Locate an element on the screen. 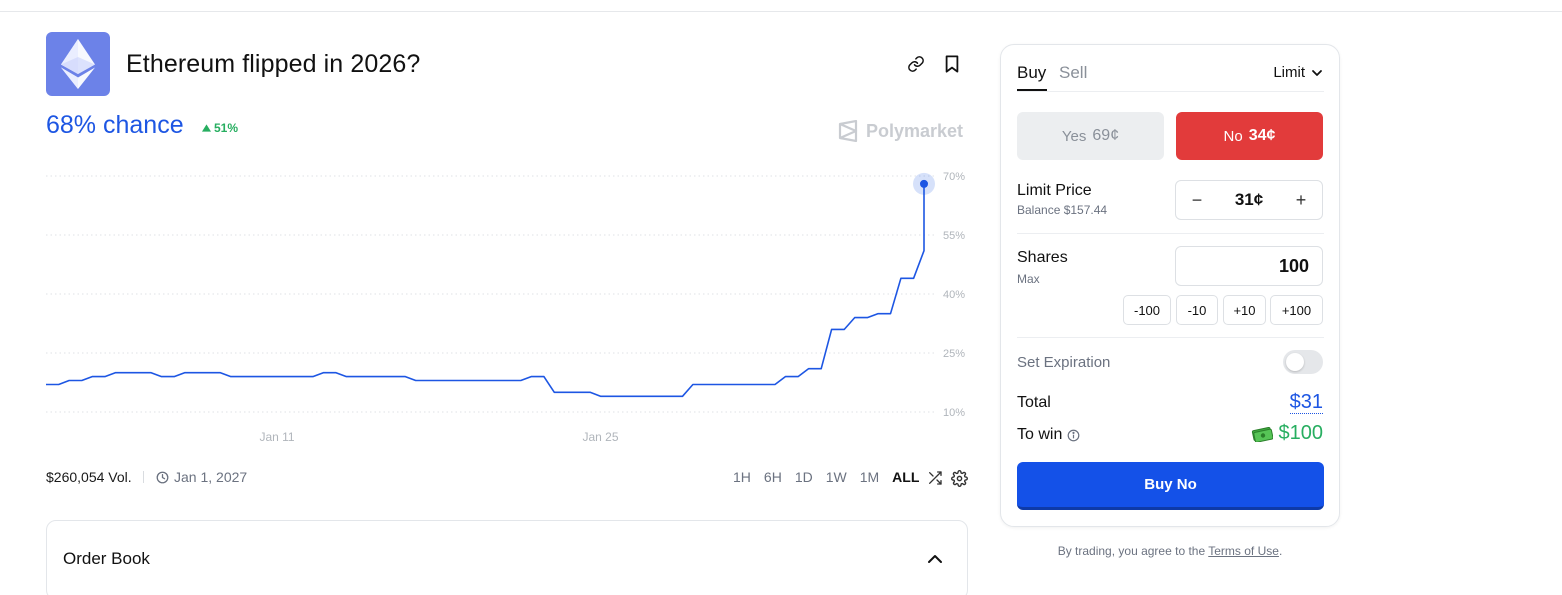  gear-icon is located at coordinates (959, 478).